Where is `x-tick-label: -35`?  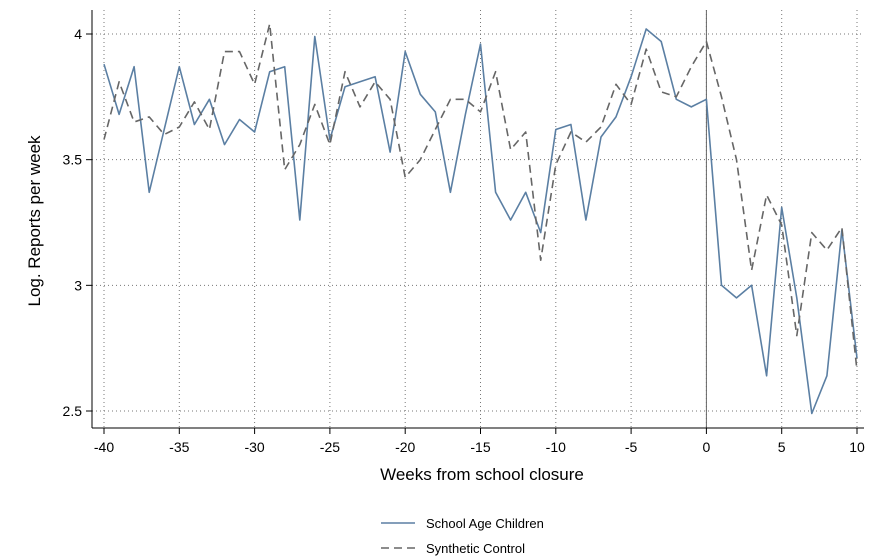 x-tick-label: -35 is located at coordinates (179, 447).